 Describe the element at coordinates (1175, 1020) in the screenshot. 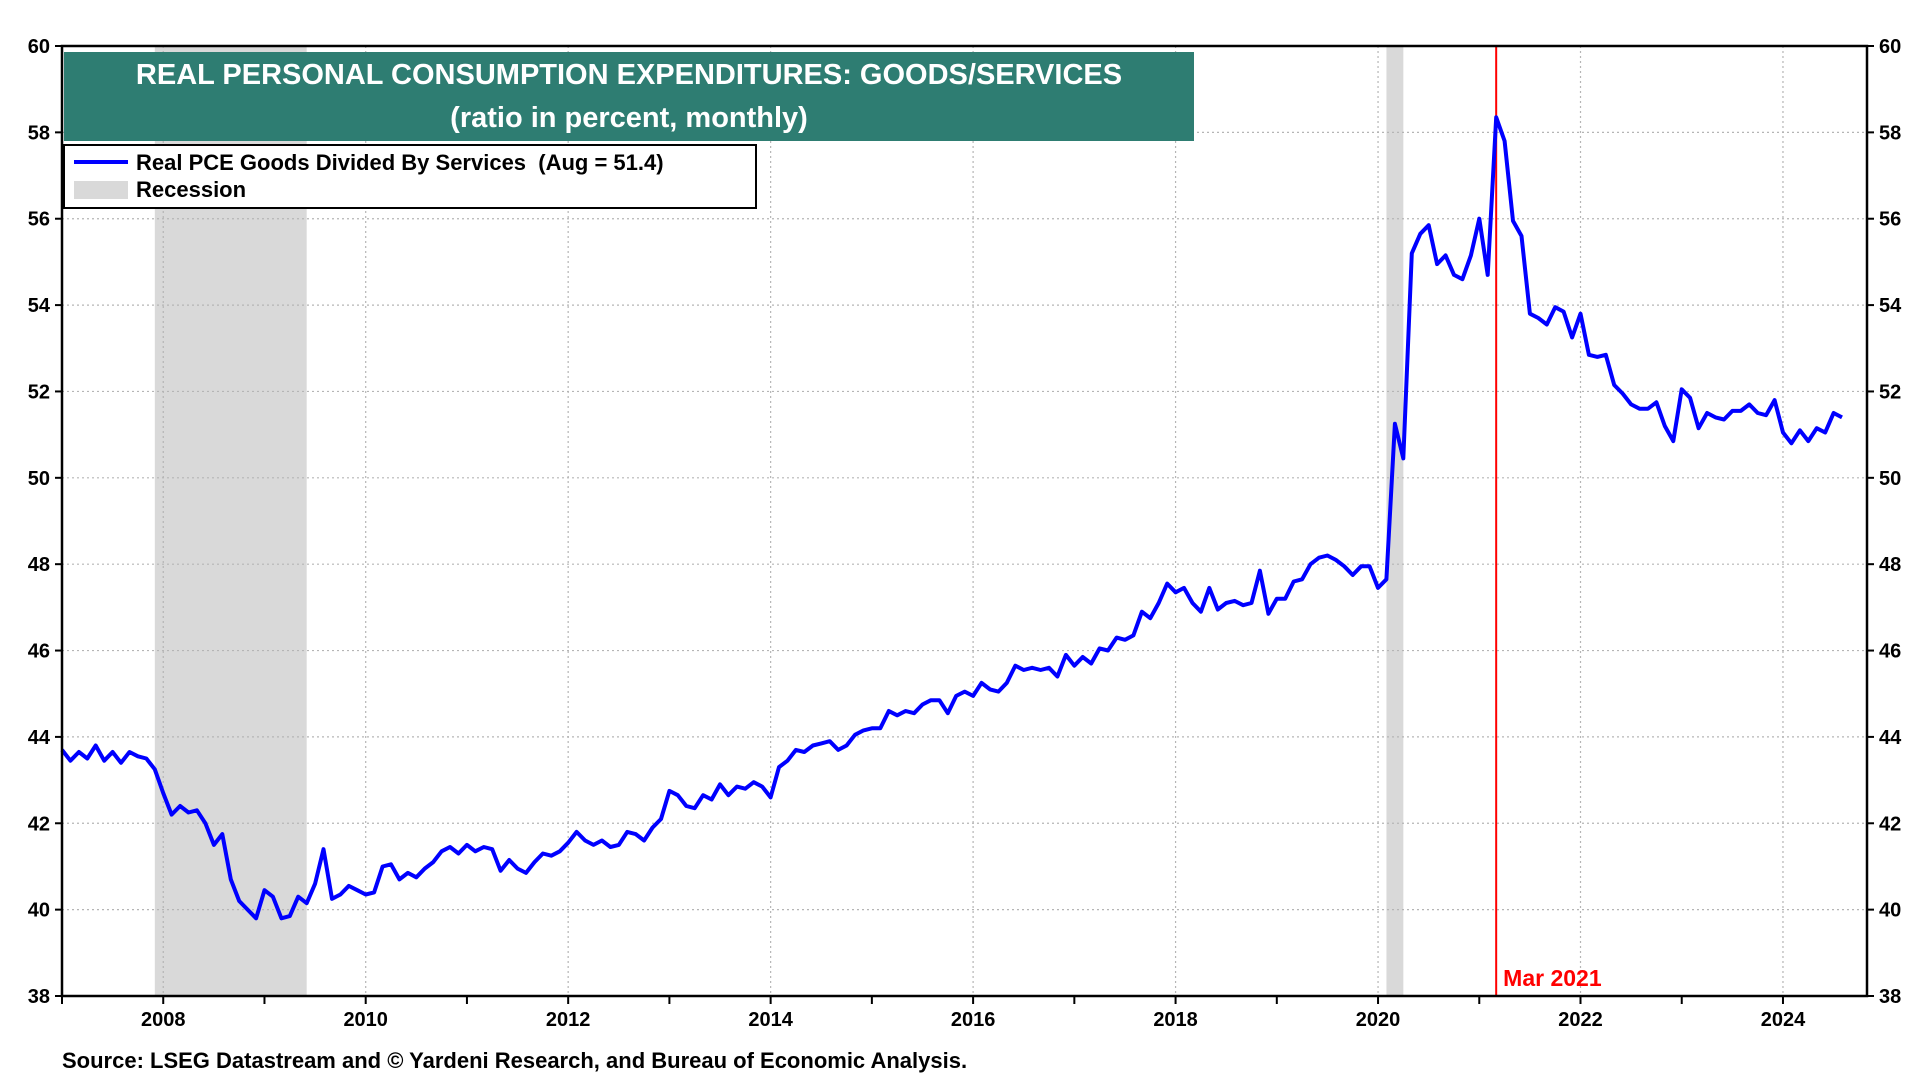

I see `x-tick-label-5: 2018` at that location.